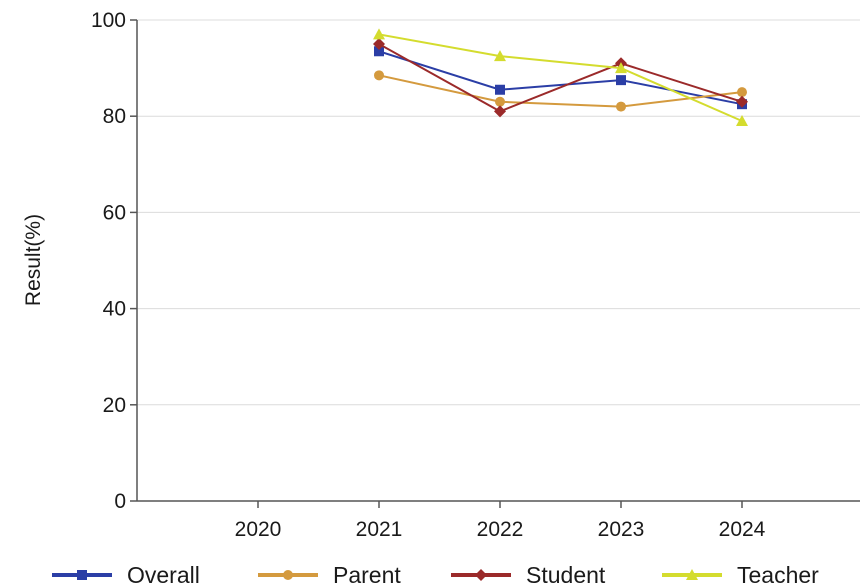 The height and width of the screenshot is (587, 867). I want to click on legend-item-student: Student, so click(528, 574).